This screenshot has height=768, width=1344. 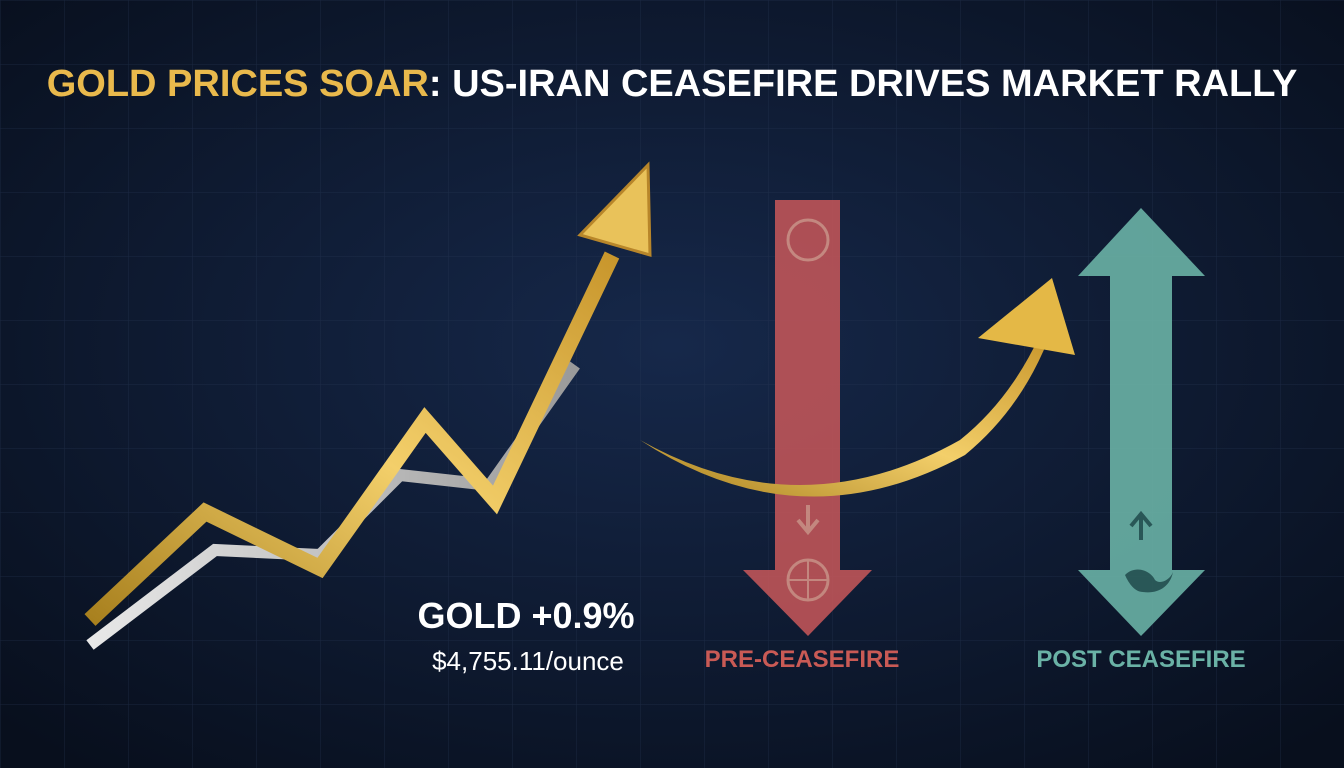 What do you see at coordinates (807, 418) in the screenshot?
I see `pre-arrow` at bounding box center [807, 418].